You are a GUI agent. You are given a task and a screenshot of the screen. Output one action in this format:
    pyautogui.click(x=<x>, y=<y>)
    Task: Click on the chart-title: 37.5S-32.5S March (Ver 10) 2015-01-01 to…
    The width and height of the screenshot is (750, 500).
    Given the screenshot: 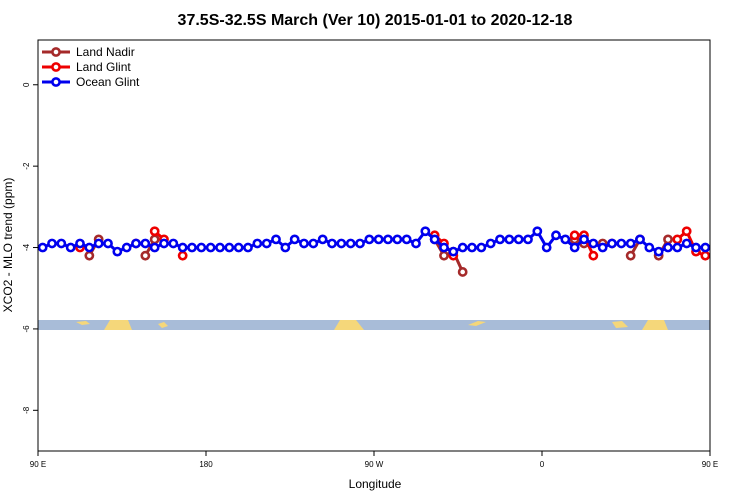 What is the action you would take?
    pyautogui.click(x=375, y=20)
    